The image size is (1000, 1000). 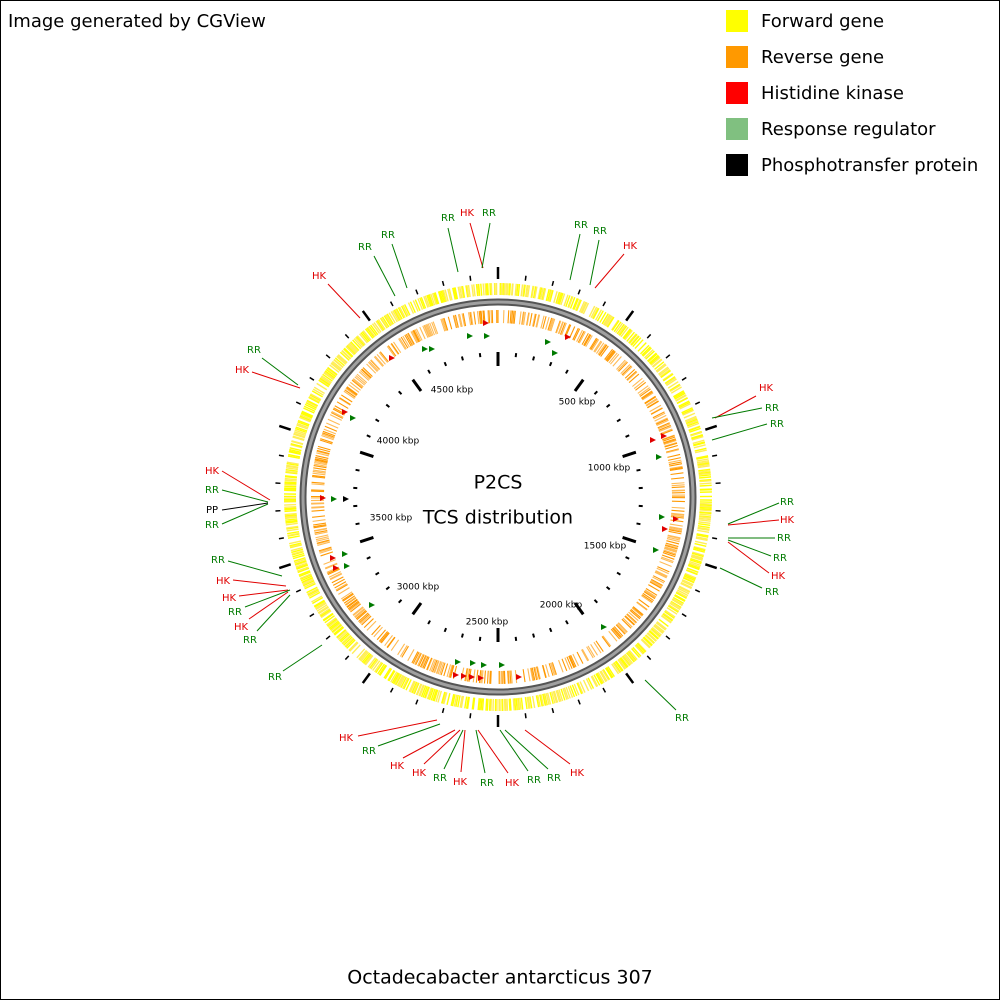 What do you see at coordinates (137, 21) in the screenshot?
I see `credit: Image generated by CGView` at bounding box center [137, 21].